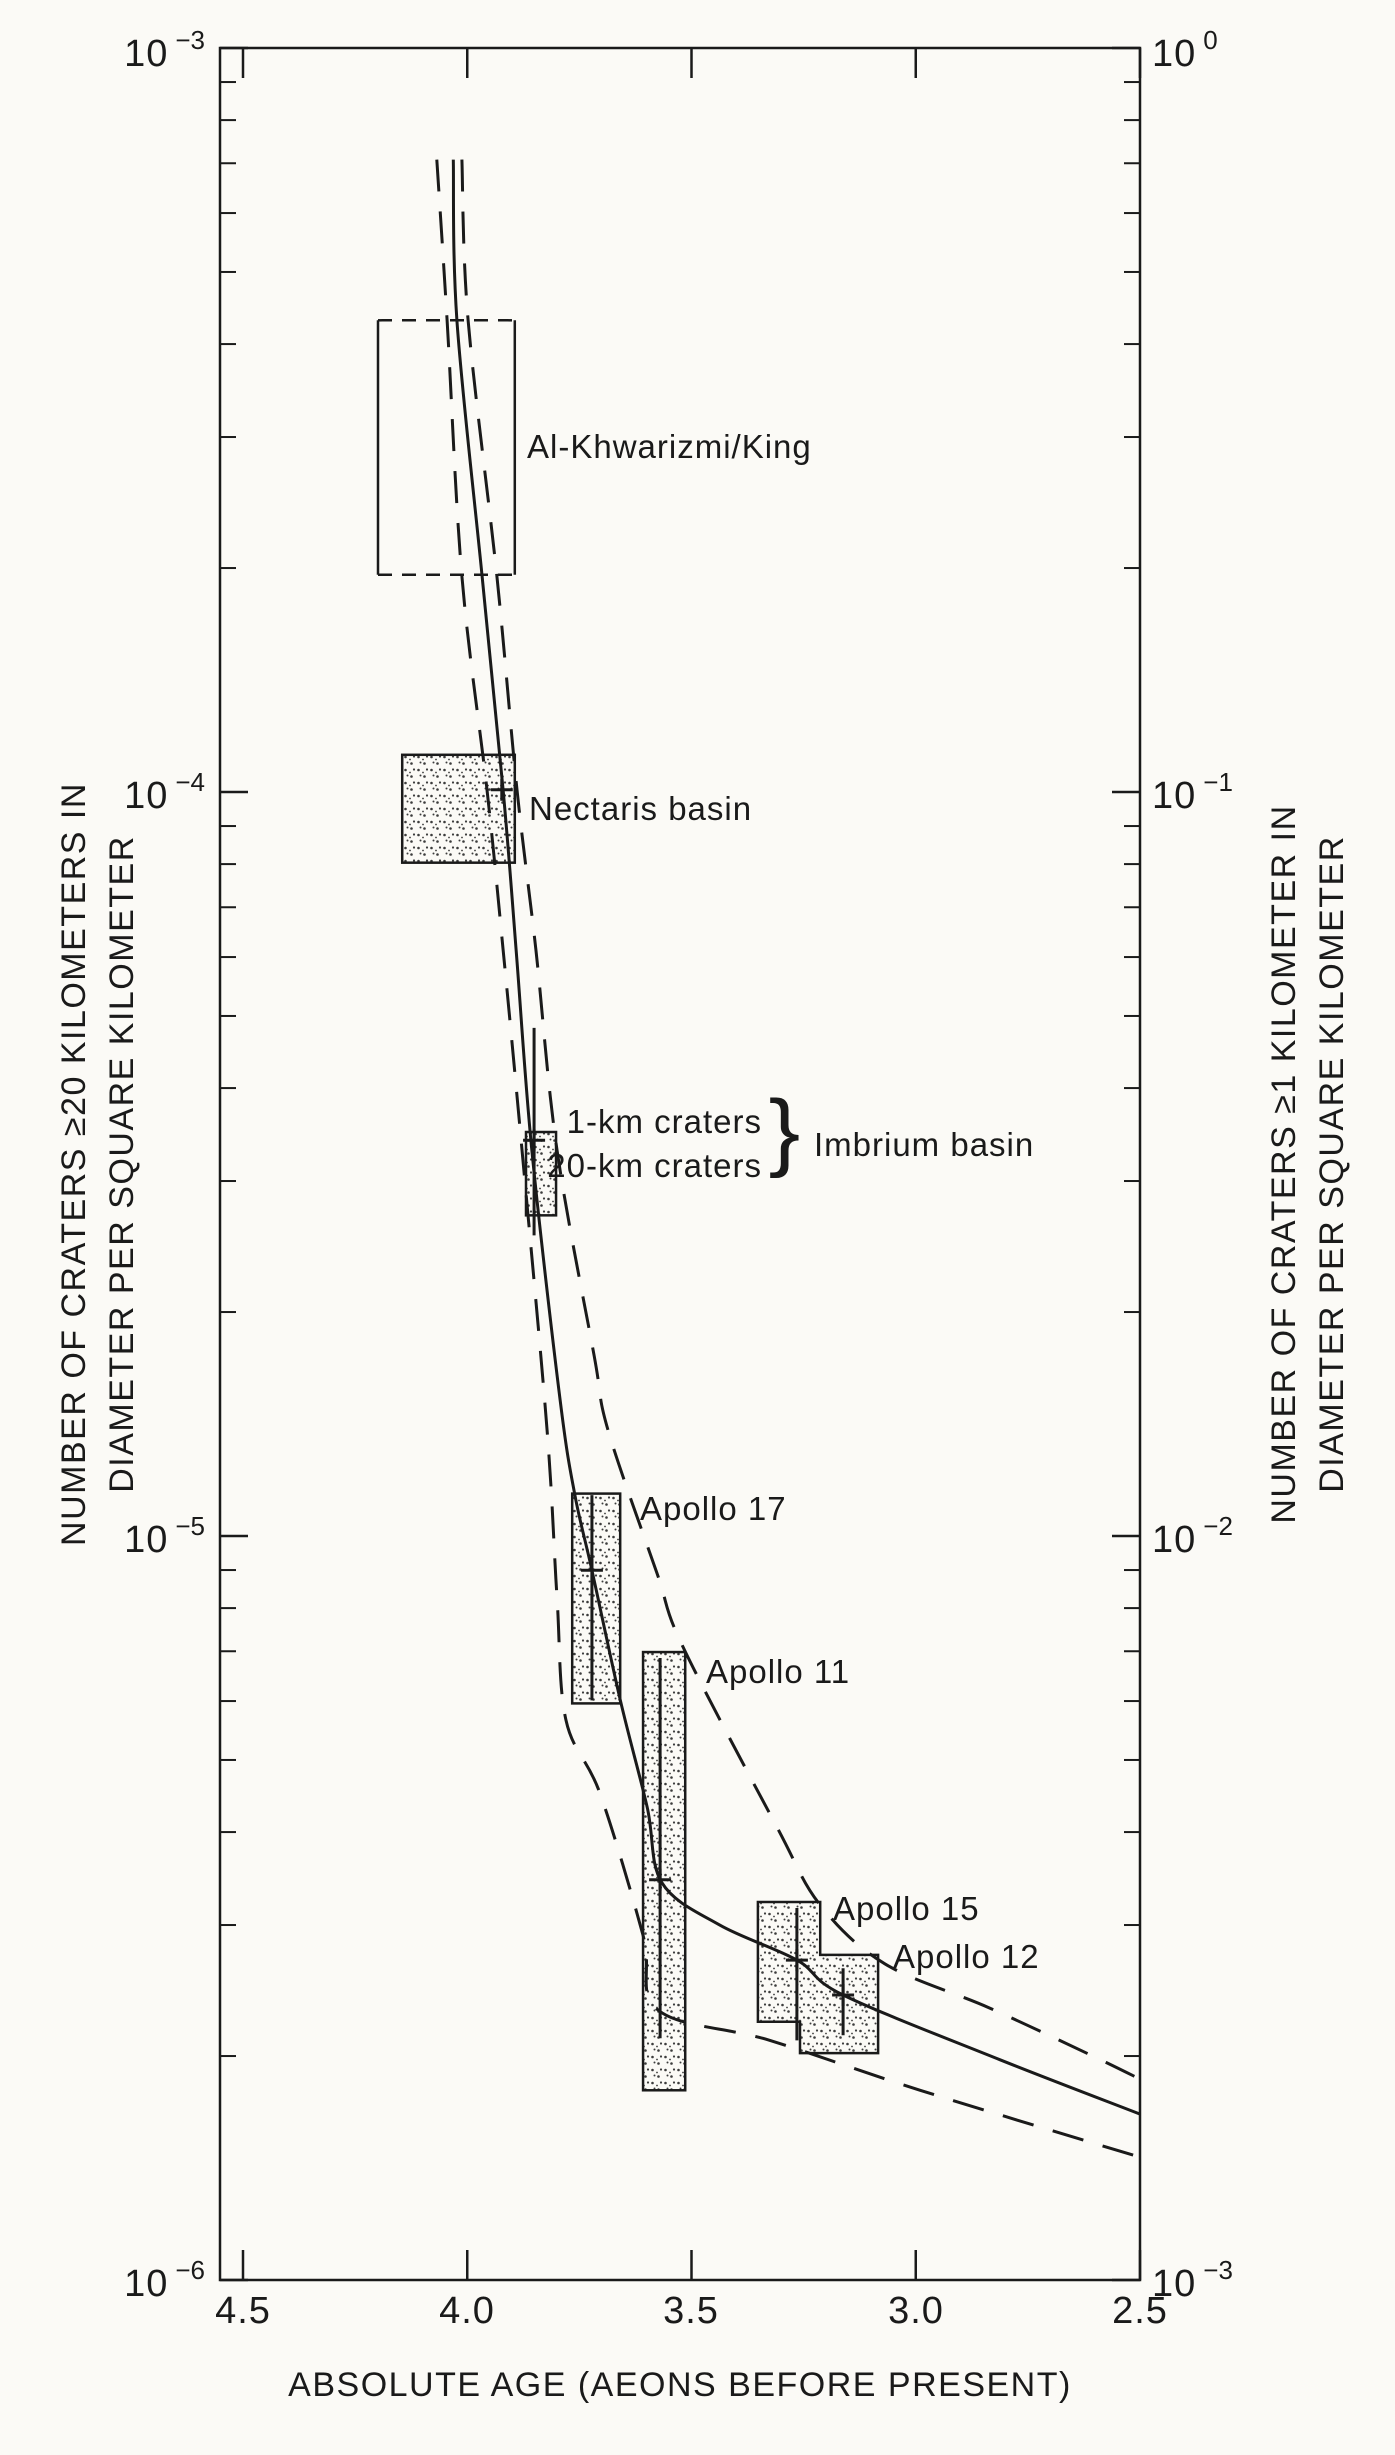 The height and width of the screenshot is (2455, 1395). I want to click on label-apollo-17: Apollo 17, so click(713, 1508).